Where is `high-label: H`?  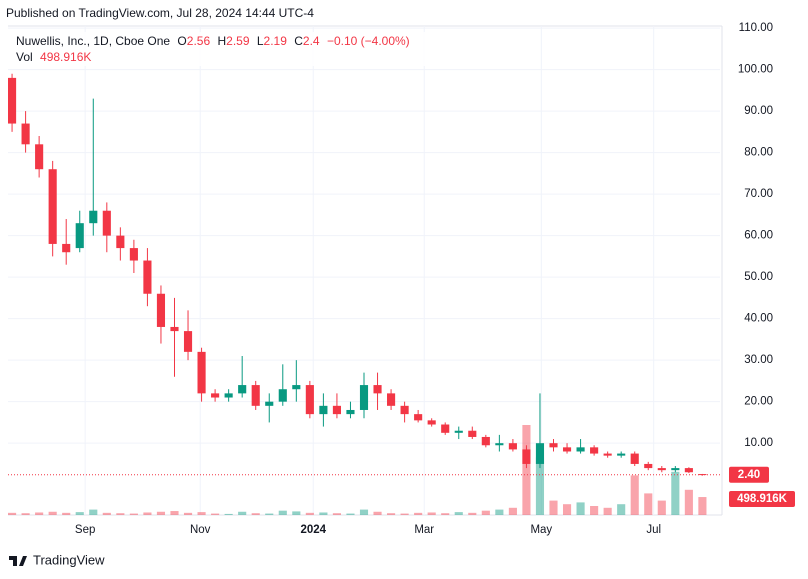
high-label: H is located at coordinates (221, 41).